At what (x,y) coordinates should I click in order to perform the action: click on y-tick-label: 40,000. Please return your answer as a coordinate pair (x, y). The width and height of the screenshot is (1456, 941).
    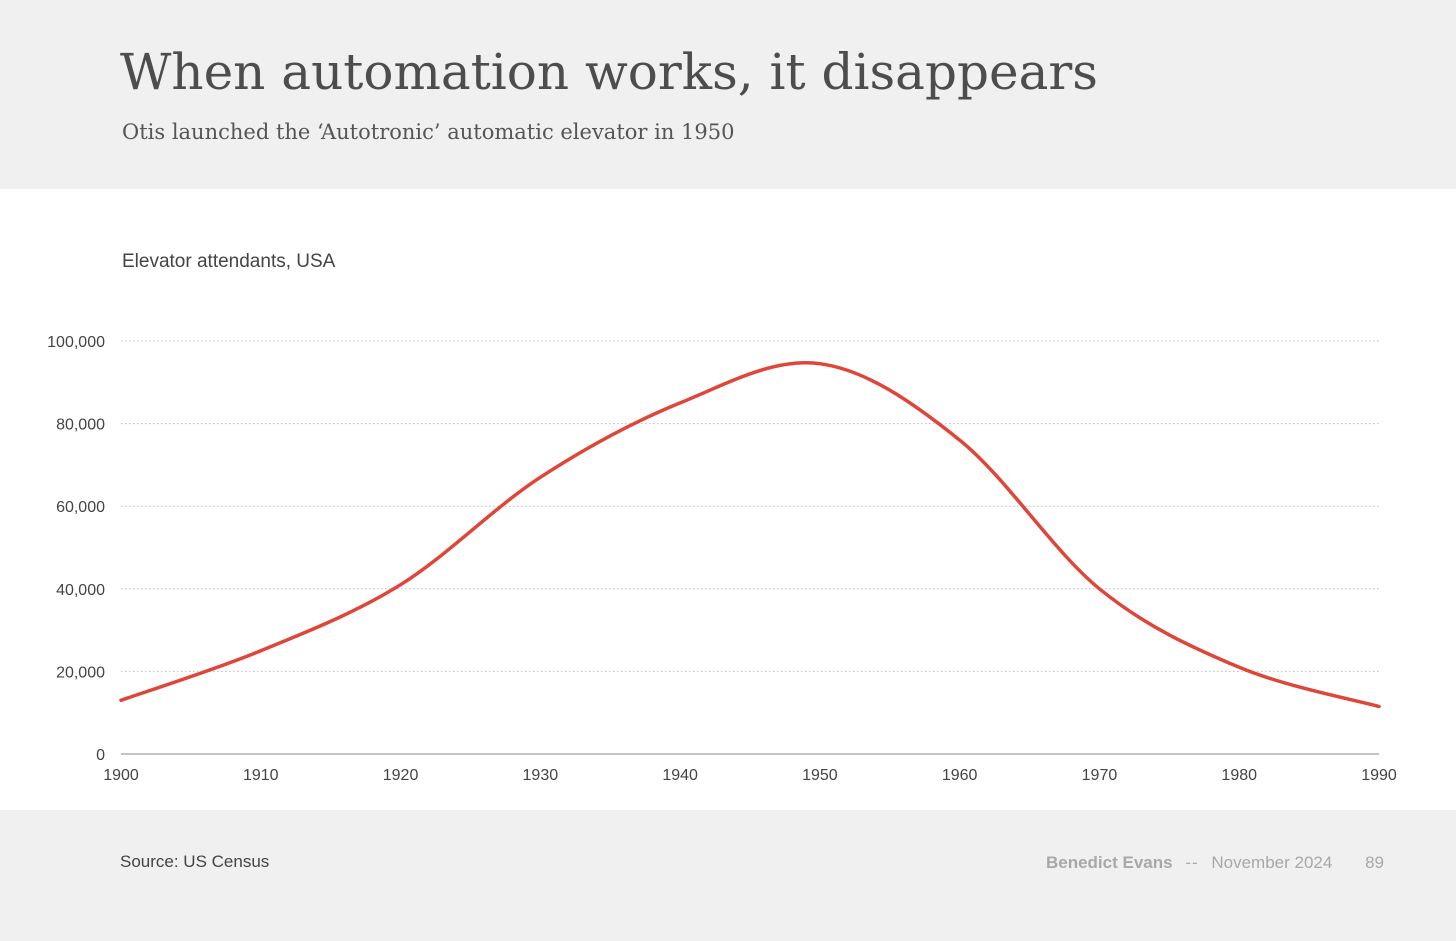
    Looking at the image, I should click on (80, 590).